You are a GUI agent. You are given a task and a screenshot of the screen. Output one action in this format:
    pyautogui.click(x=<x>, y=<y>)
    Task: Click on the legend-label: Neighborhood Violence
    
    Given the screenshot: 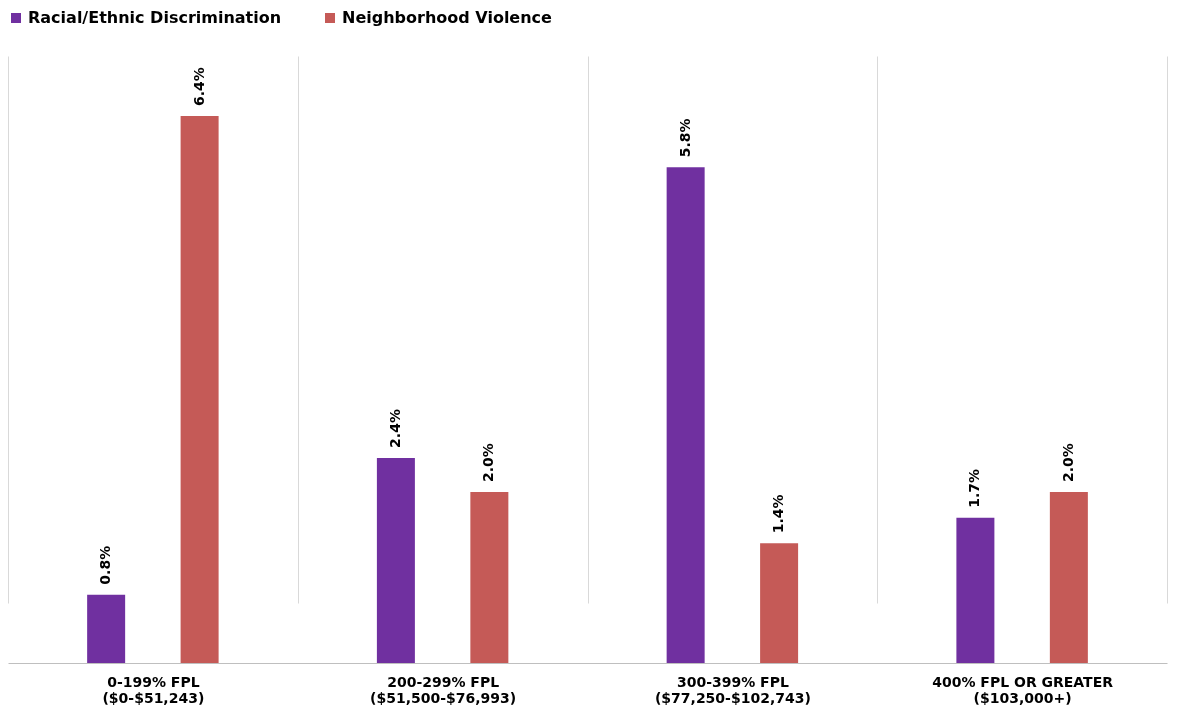 What is the action you would take?
    pyautogui.click(x=447, y=17)
    